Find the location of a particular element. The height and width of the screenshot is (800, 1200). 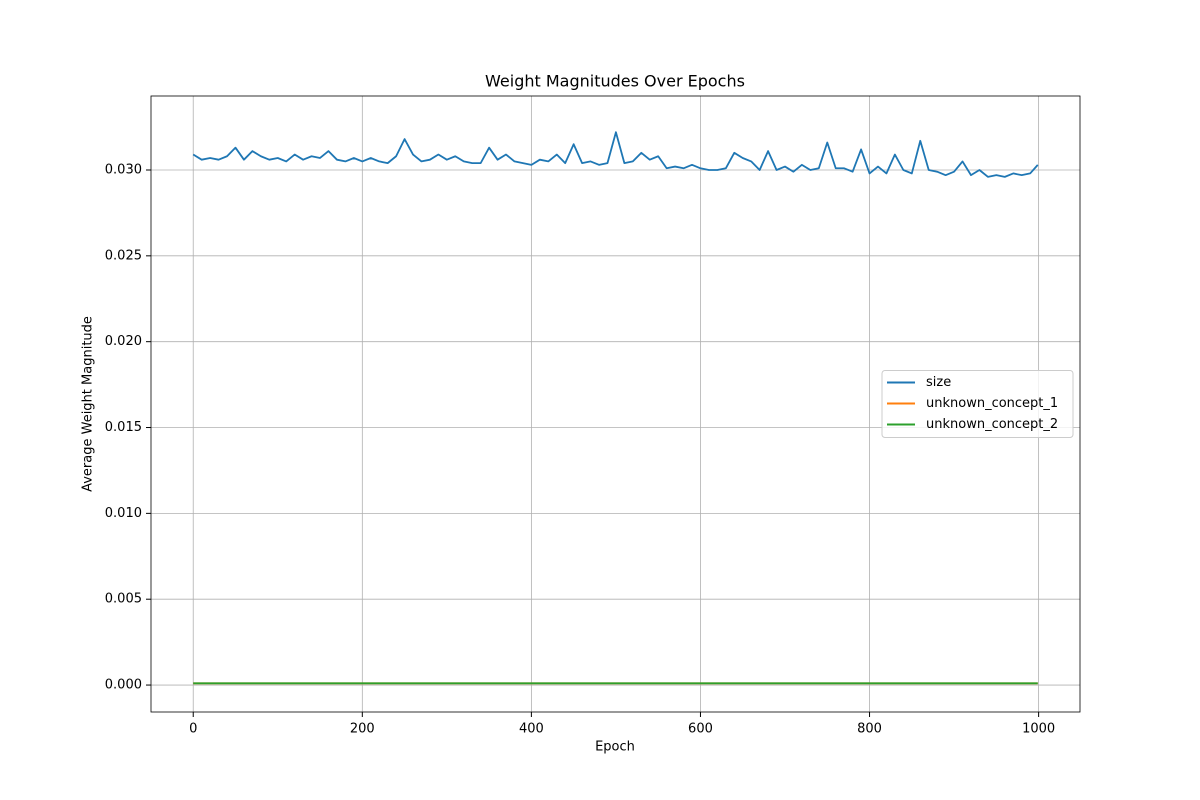

y-tick-label: 0.010 is located at coordinates (123, 513).